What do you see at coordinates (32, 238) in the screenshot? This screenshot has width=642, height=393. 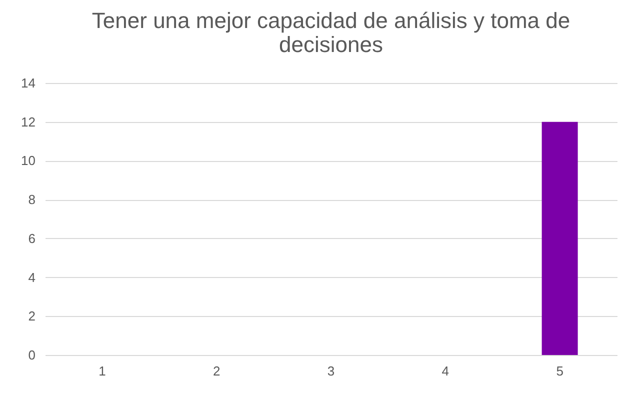 I see `y-tick-label: 6` at bounding box center [32, 238].